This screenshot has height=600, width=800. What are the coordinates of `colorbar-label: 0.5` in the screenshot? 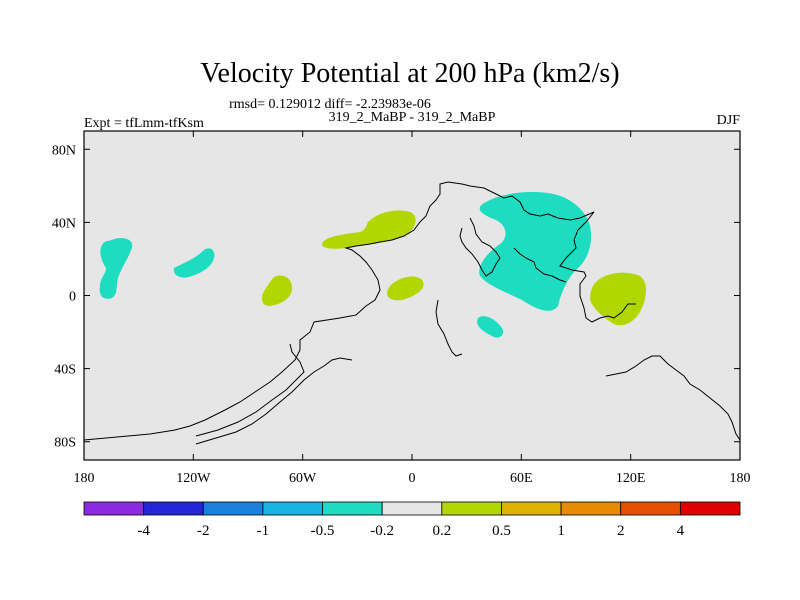 It's located at (501, 531).